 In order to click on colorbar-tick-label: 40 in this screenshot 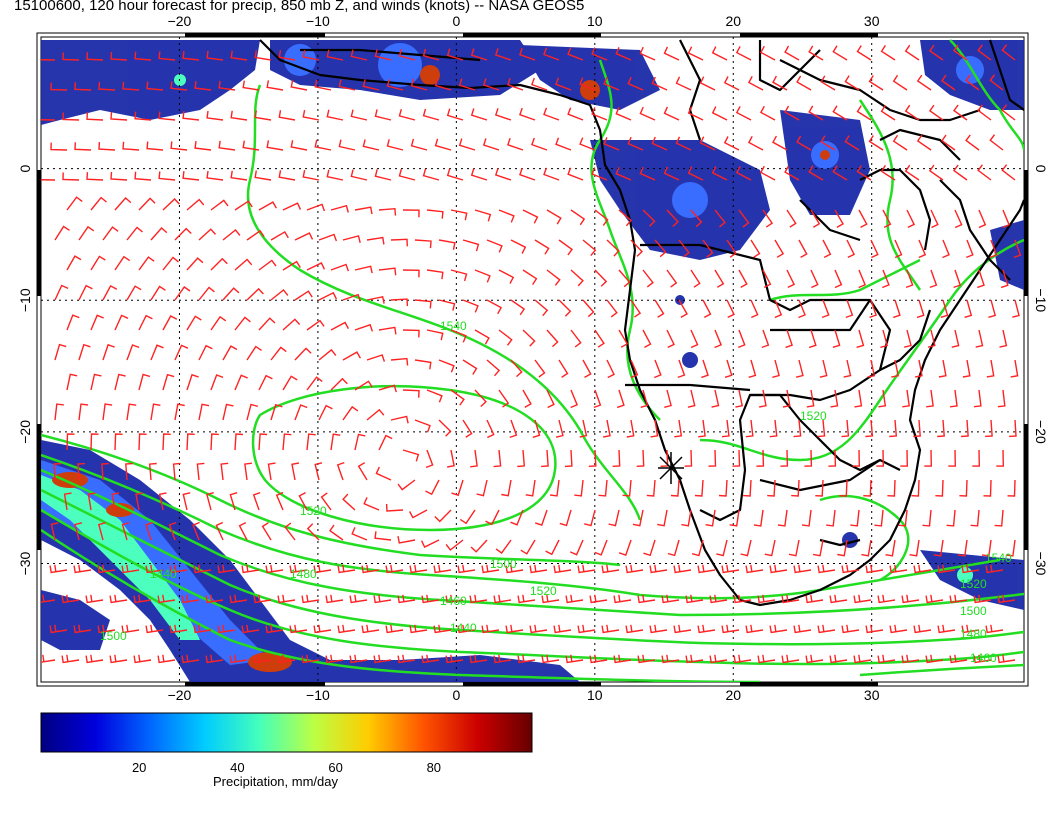, I will do `click(237, 767)`.